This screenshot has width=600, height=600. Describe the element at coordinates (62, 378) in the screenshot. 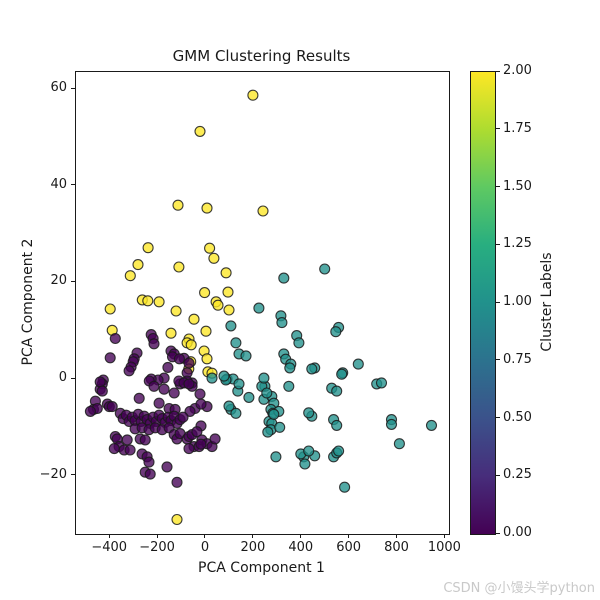

I see `y-tick-label: 0` at that location.